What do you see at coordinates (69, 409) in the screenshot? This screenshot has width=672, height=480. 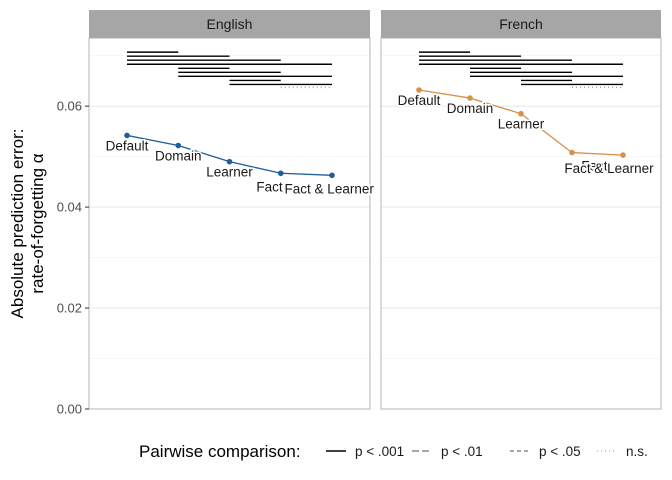 I see `y-tick-label: 0.00` at bounding box center [69, 409].